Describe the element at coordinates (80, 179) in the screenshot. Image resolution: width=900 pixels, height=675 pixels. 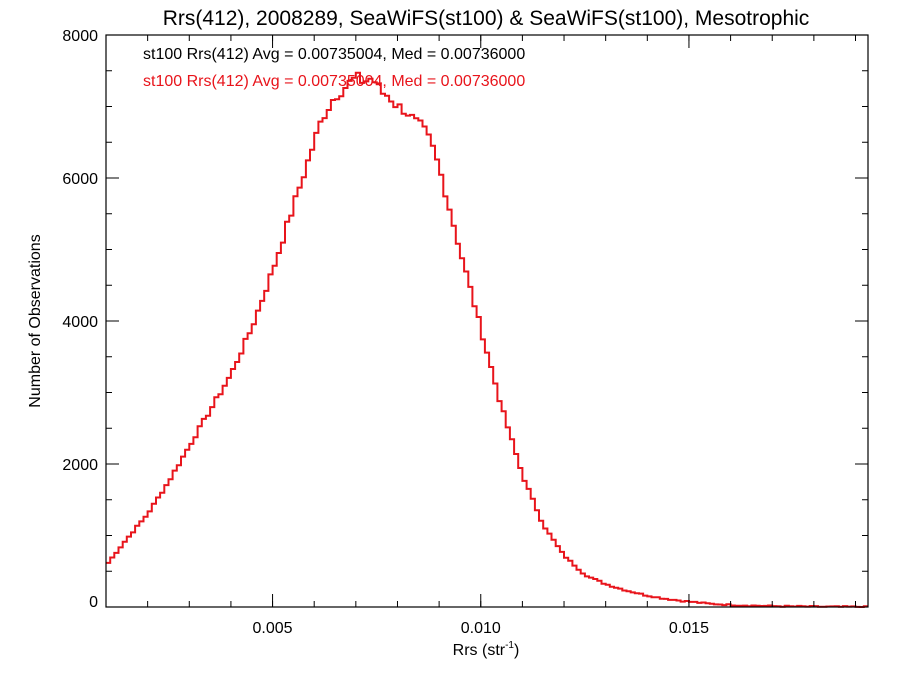
I see `y-tick-label: 6000` at that location.